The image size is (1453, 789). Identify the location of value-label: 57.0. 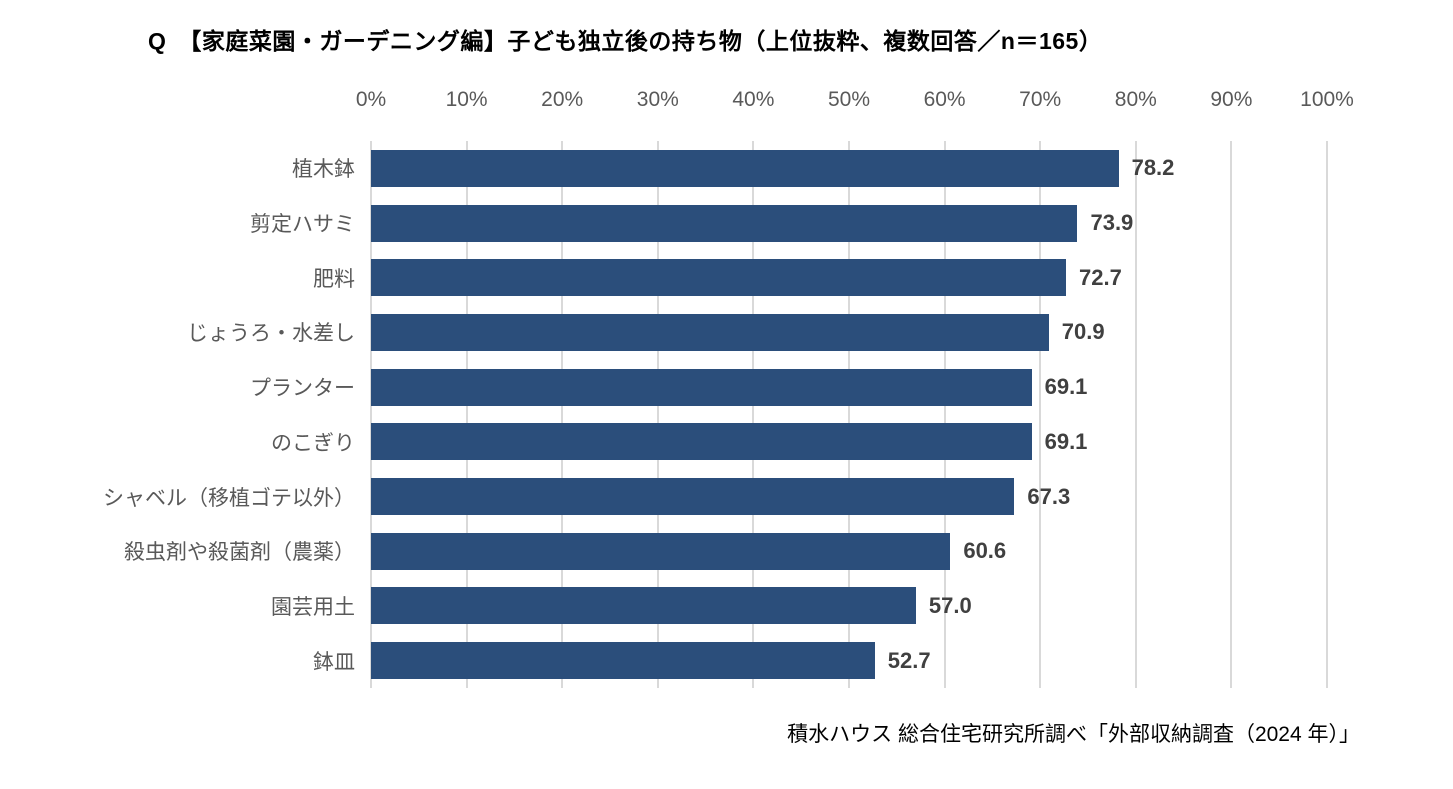
(950, 605).